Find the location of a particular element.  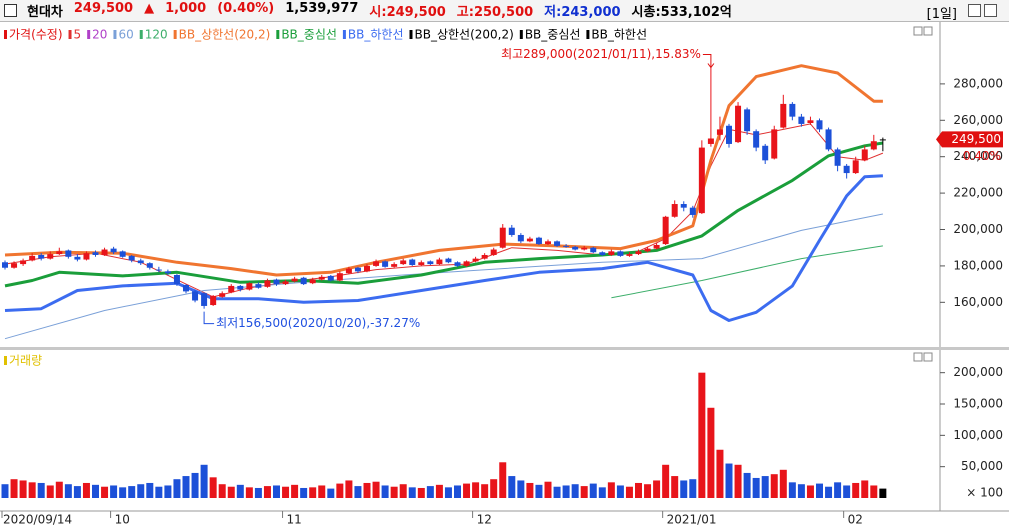

y-tick-label: 220,000 is located at coordinates (978, 193).